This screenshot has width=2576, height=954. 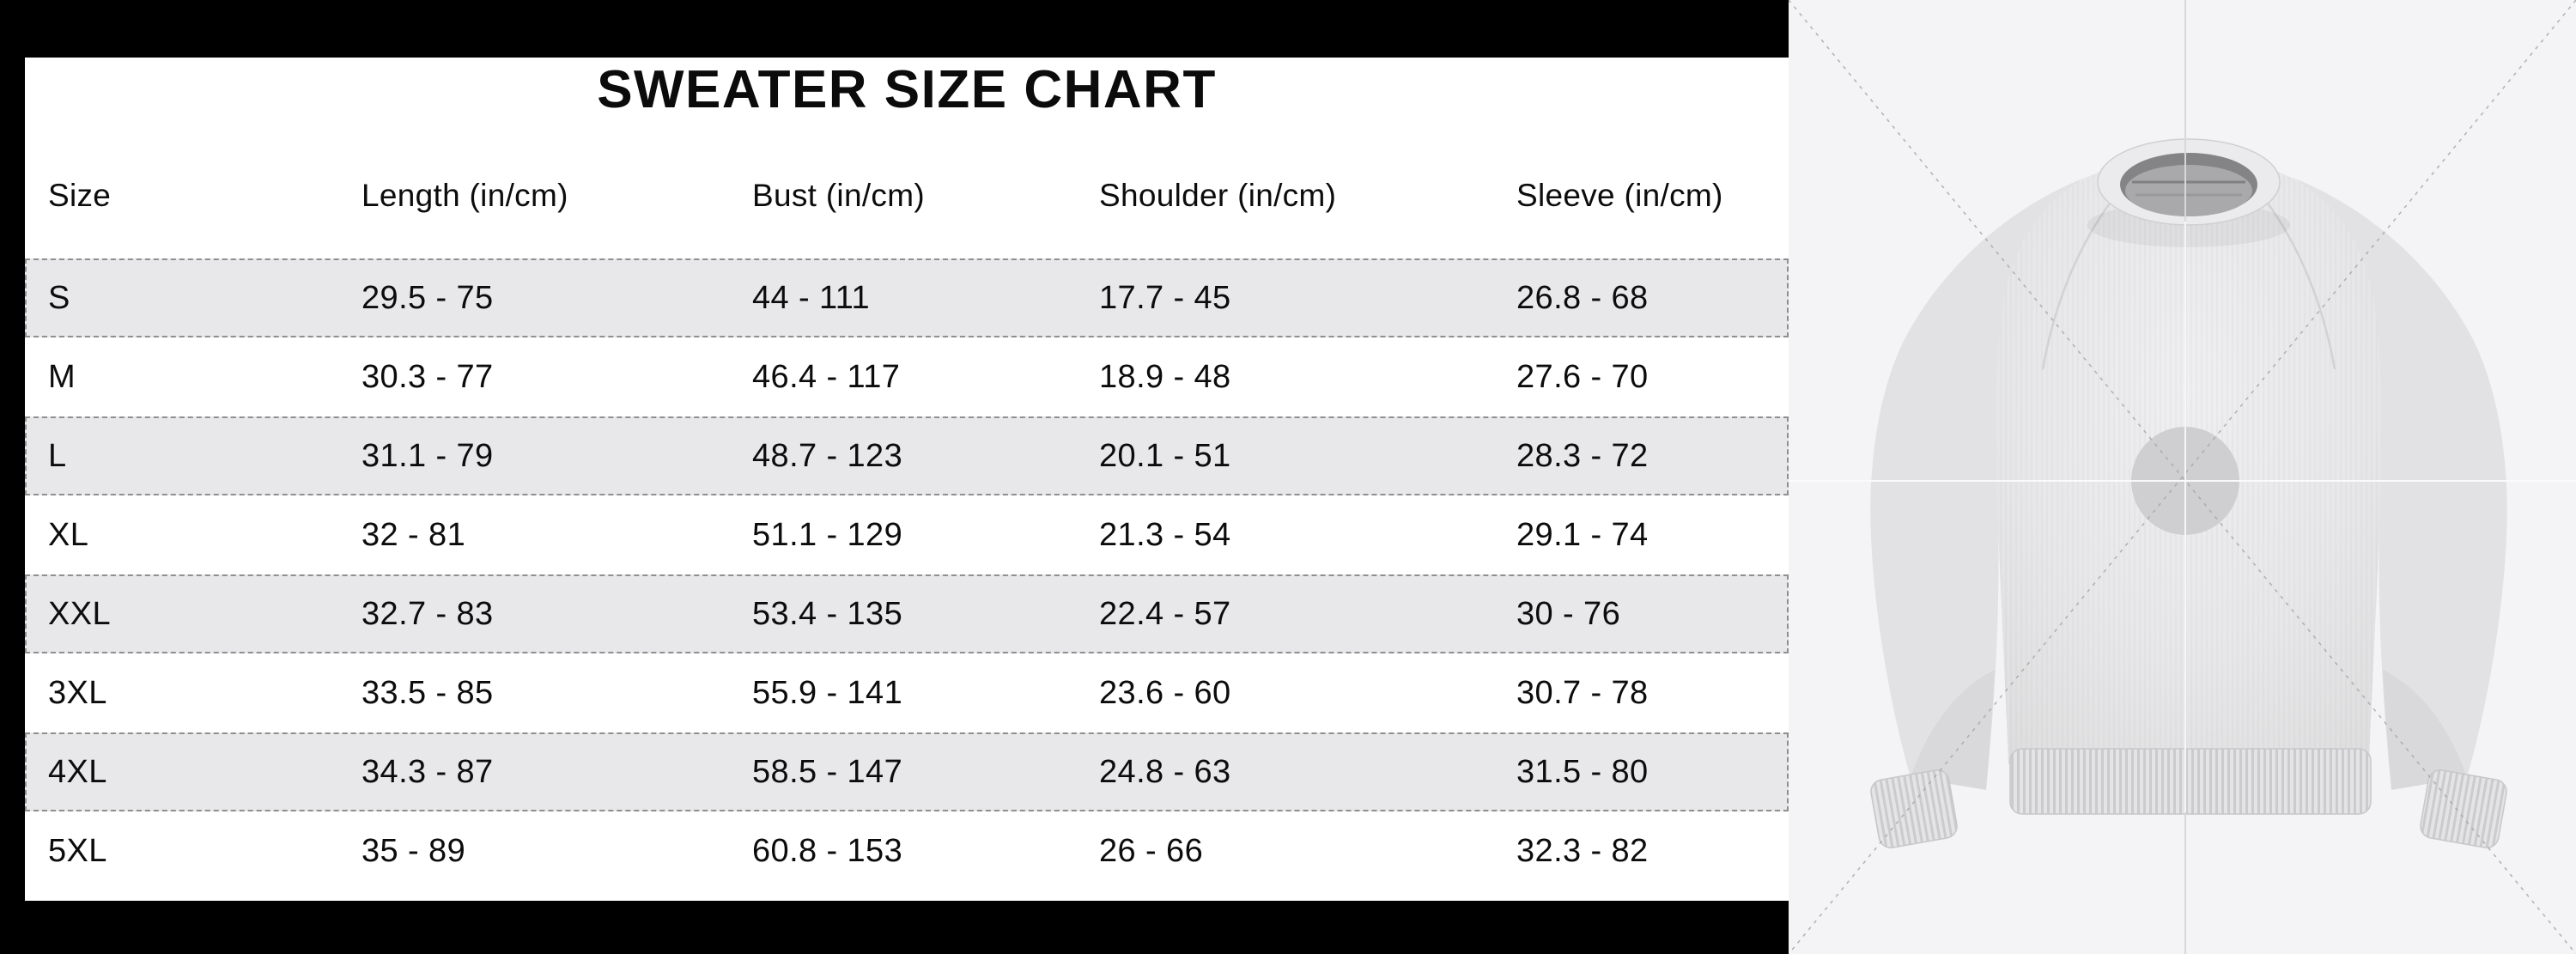 What do you see at coordinates (828, 455) in the screenshot?
I see `cell-bust: 48.7 - 123` at bounding box center [828, 455].